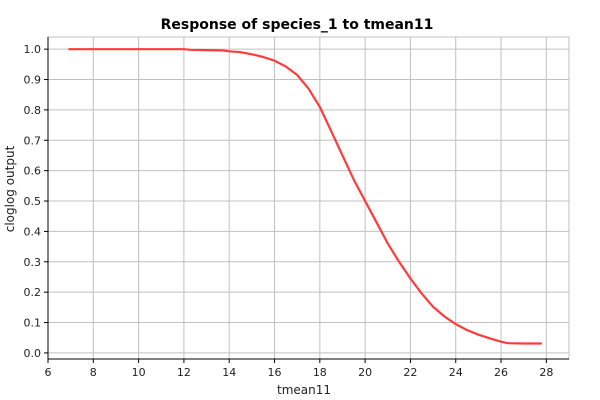 Image resolution: width=600 pixels, height=400 pixels. Describe the element at coordinates (33, 292) in the screenshot. I see `y-tick-label: 0.2` at that location.